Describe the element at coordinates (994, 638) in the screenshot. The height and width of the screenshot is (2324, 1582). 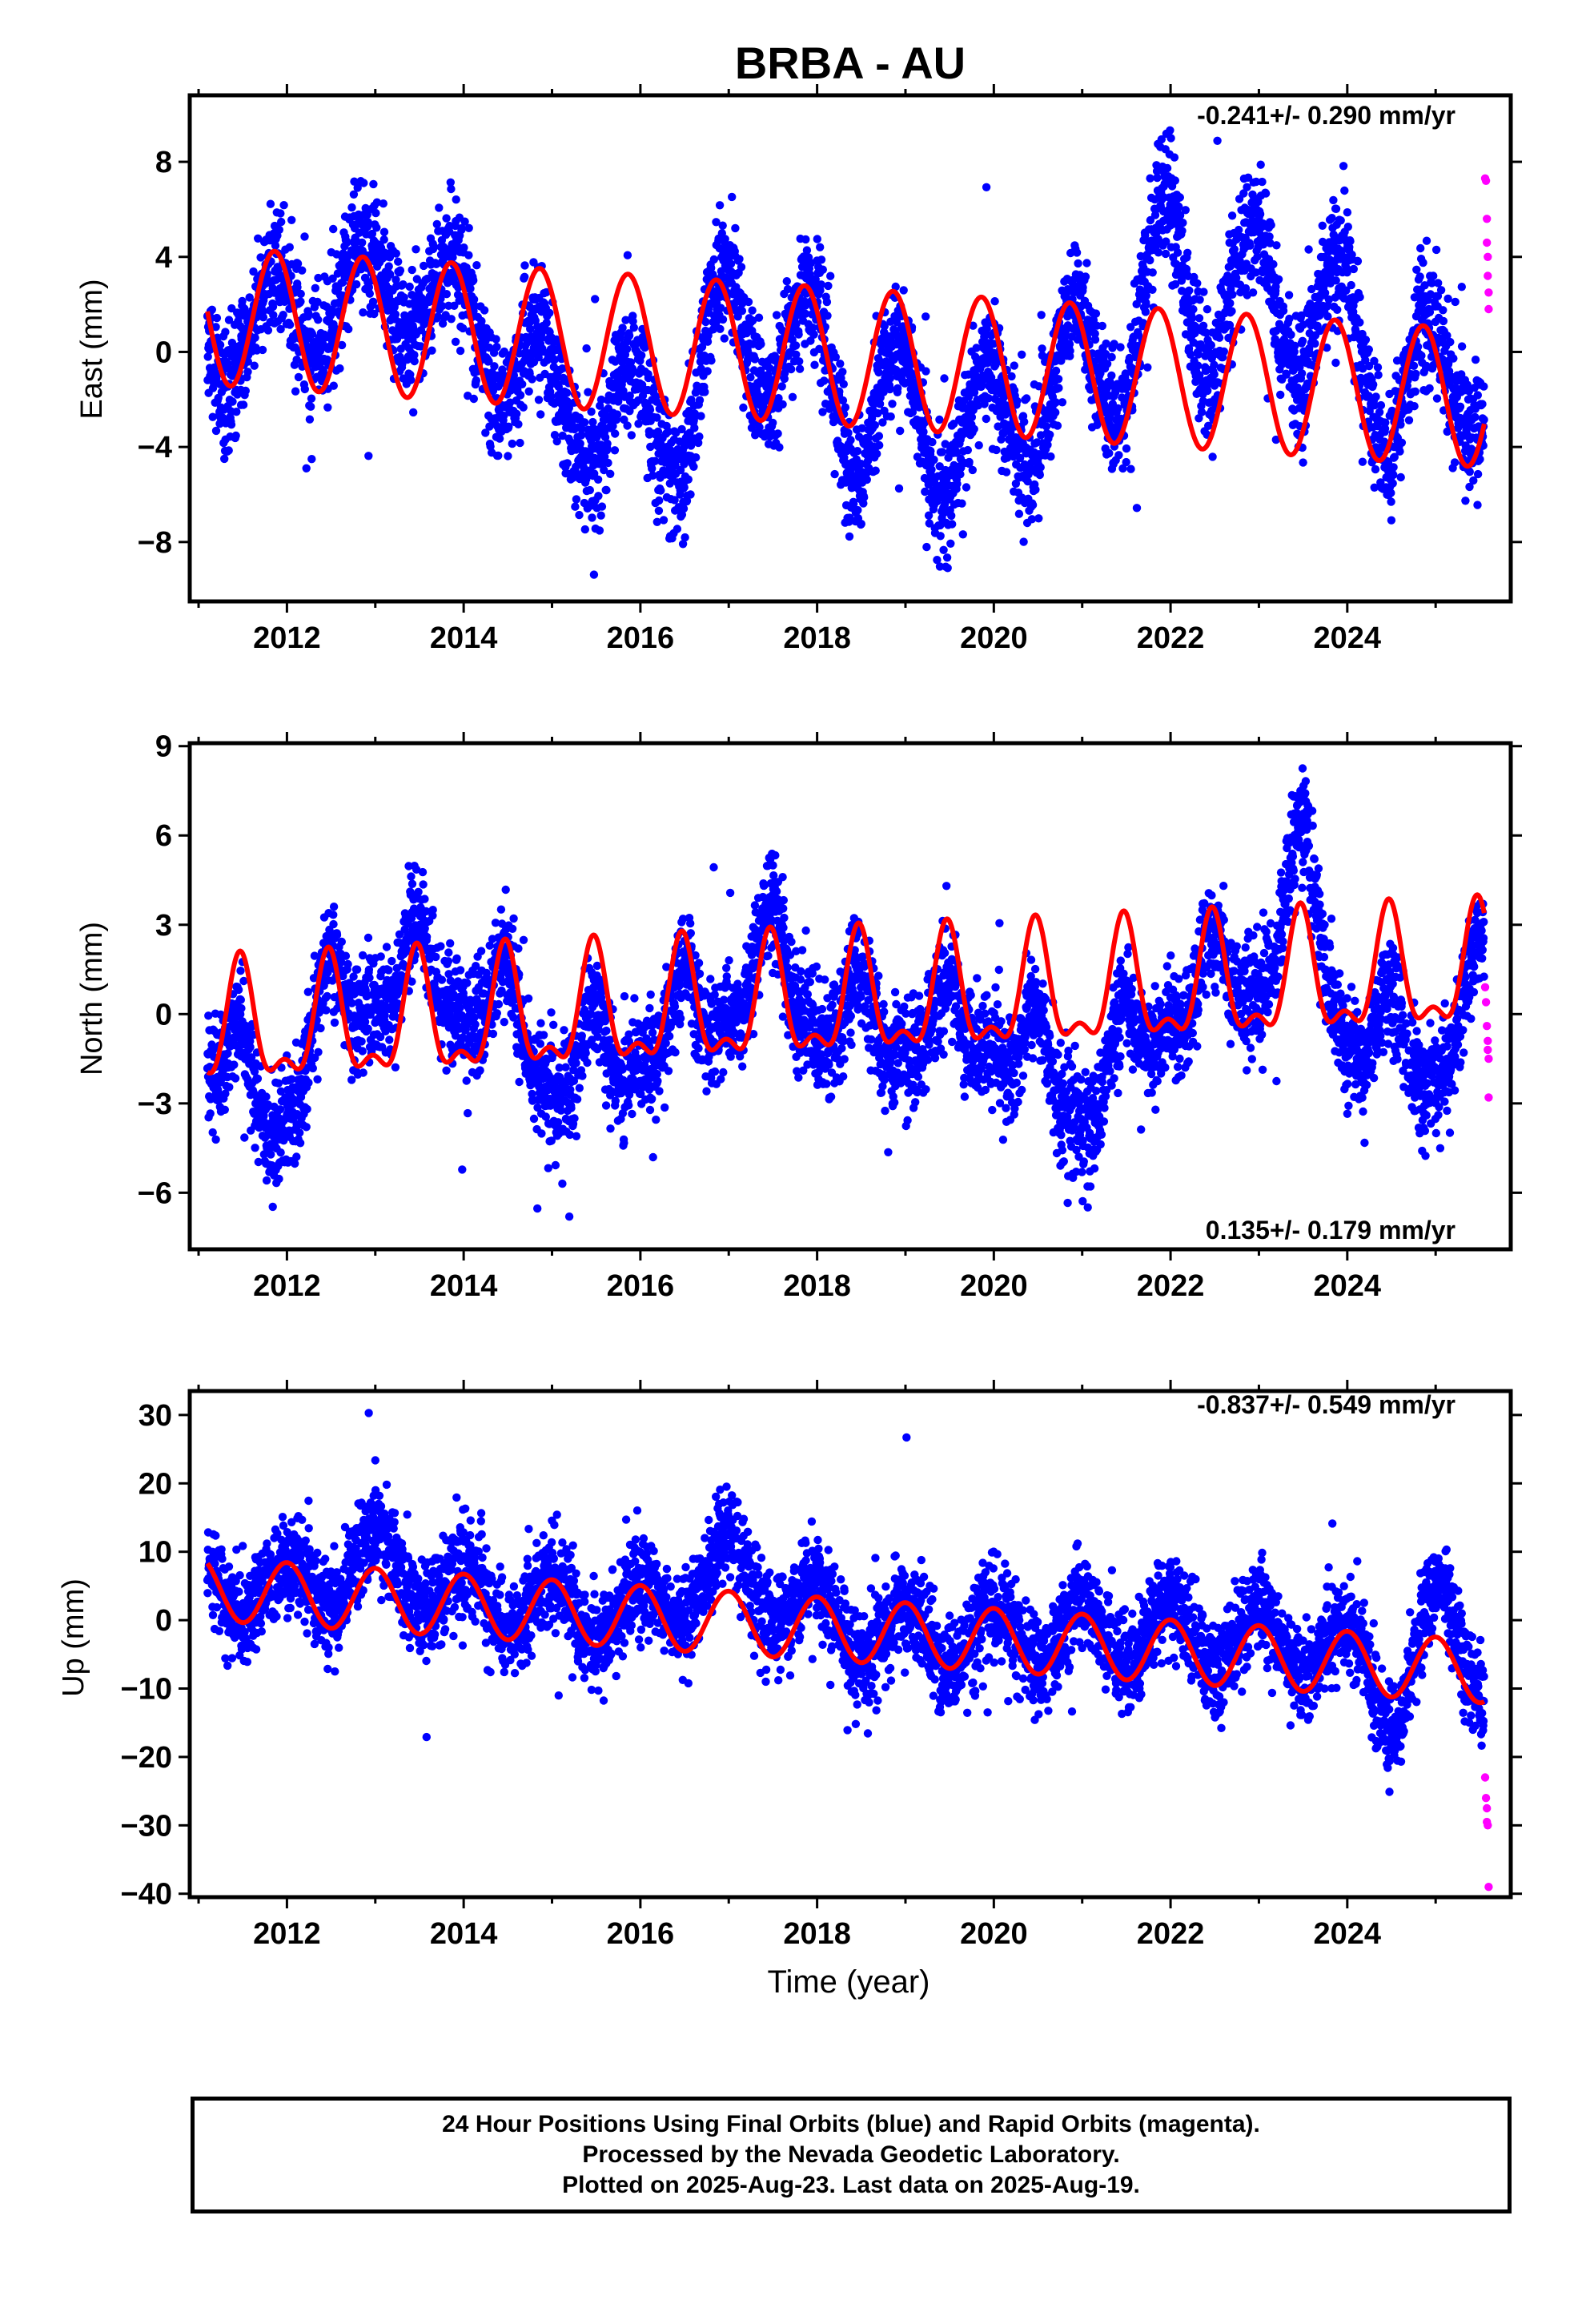
I see `east-x-tick-label: 2020` at that location.